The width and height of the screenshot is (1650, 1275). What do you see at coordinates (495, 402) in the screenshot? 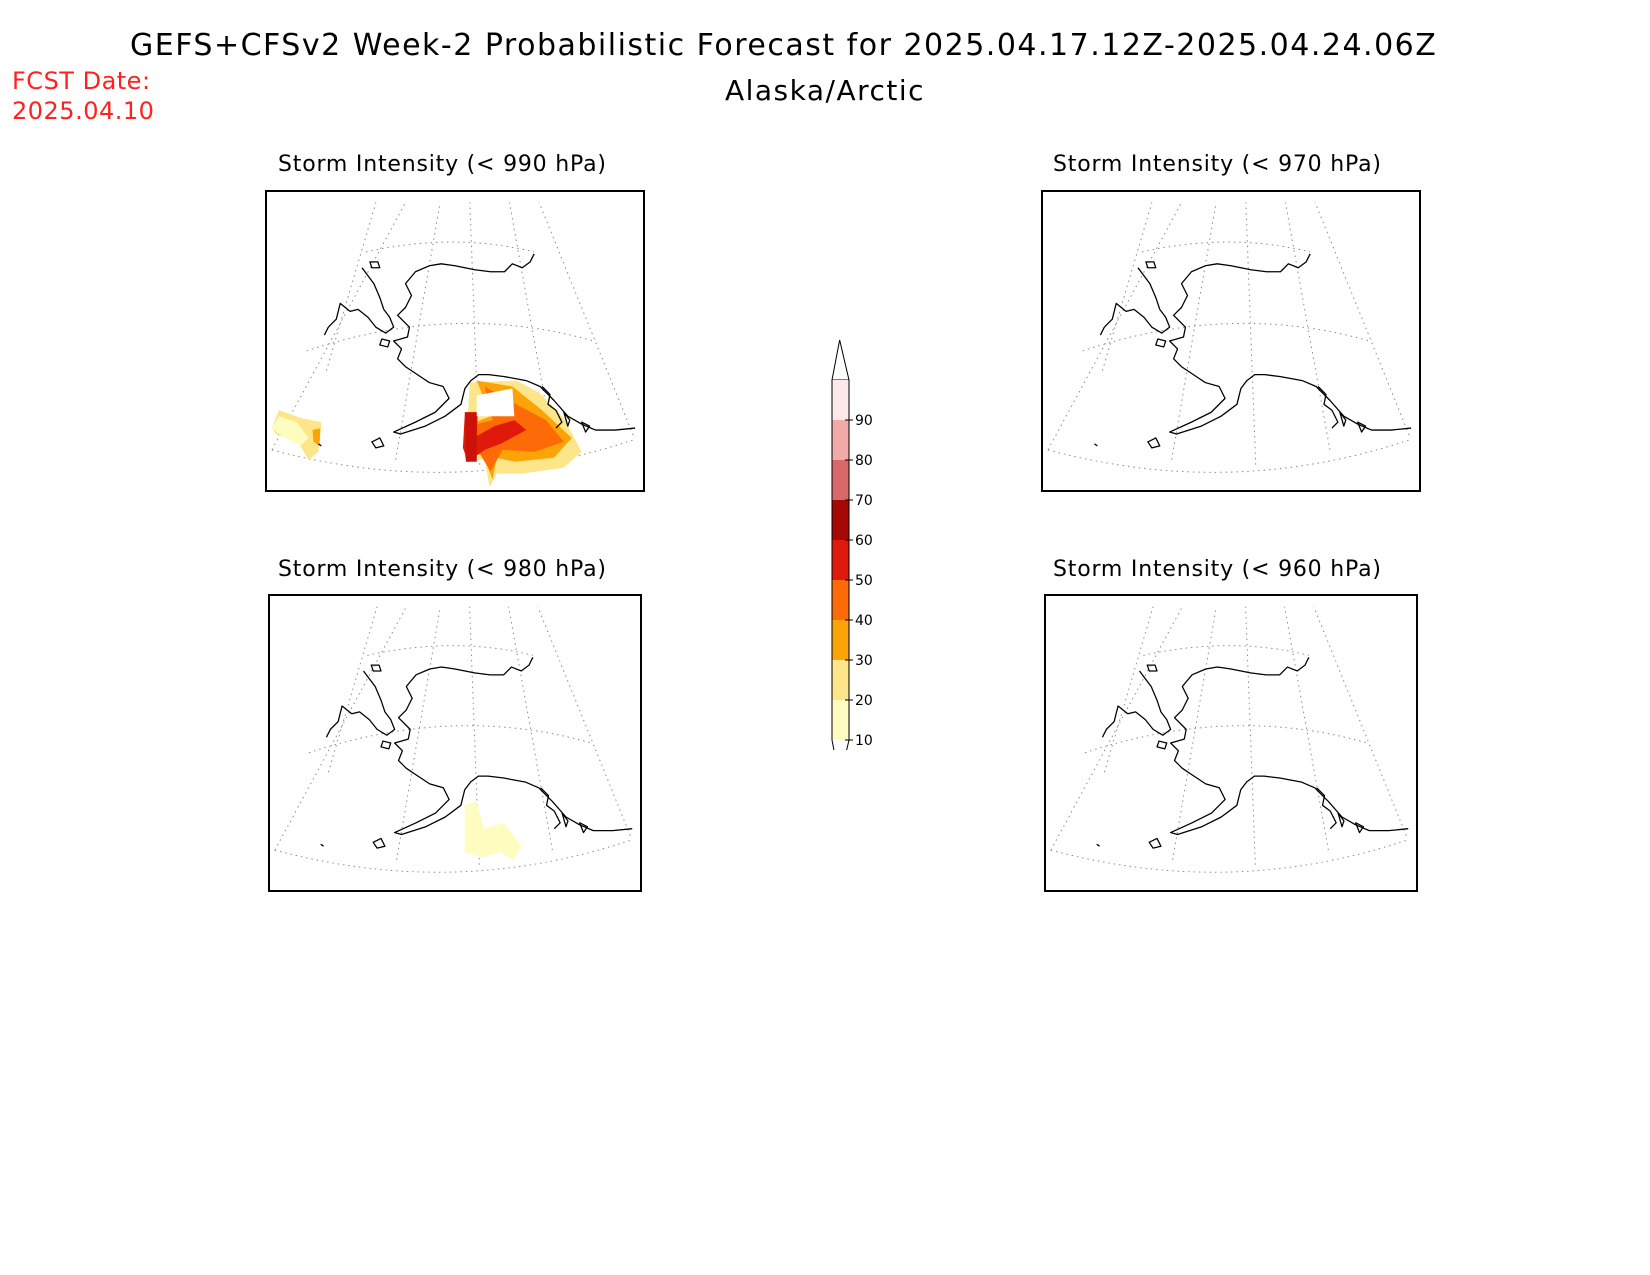
I see `prob-gap` at bounding box center [495, 402].